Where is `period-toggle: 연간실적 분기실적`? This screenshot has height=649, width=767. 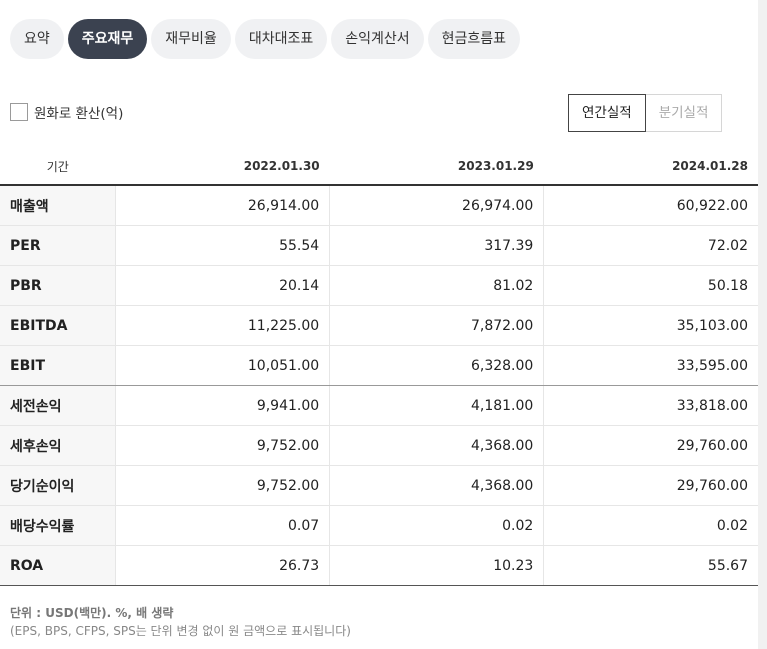 period-toggle: 연간실적 분기실적 is located at coordinates (645, 113).